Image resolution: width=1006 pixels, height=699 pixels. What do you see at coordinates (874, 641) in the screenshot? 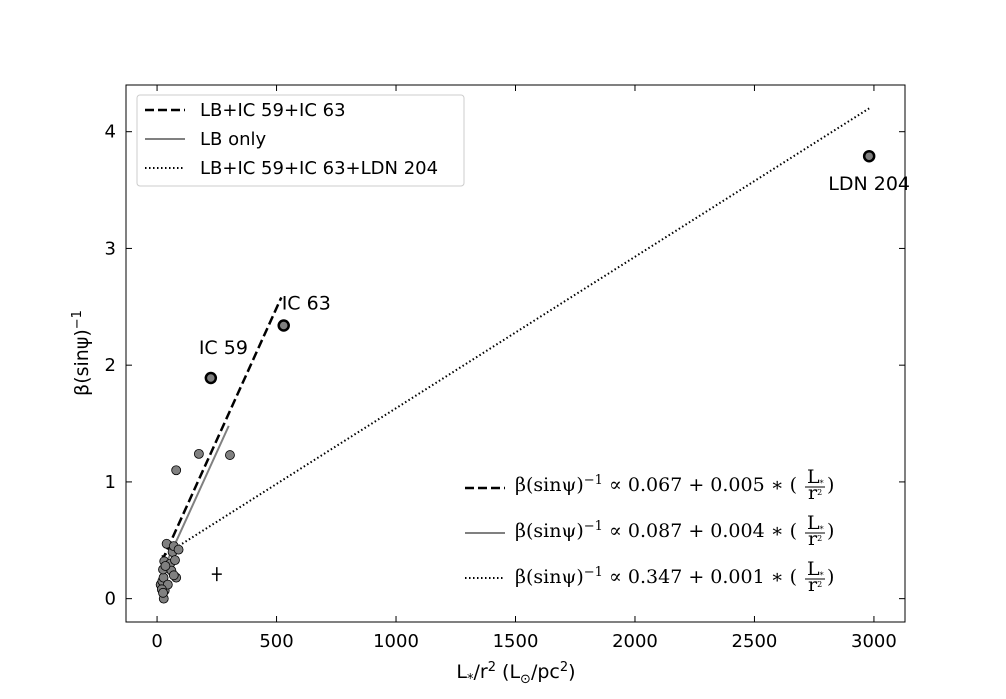
I see `x-tick-label: 3000` at bounding box center [874, 641].